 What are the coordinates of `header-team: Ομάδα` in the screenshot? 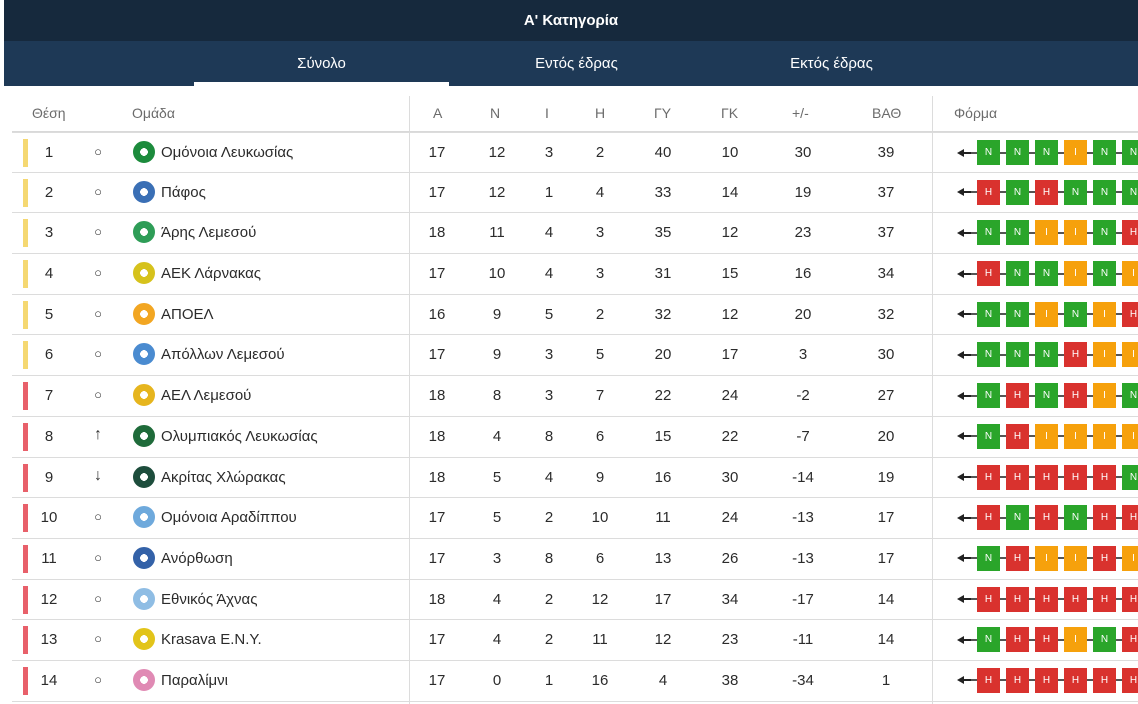 It's located at (153, 113).